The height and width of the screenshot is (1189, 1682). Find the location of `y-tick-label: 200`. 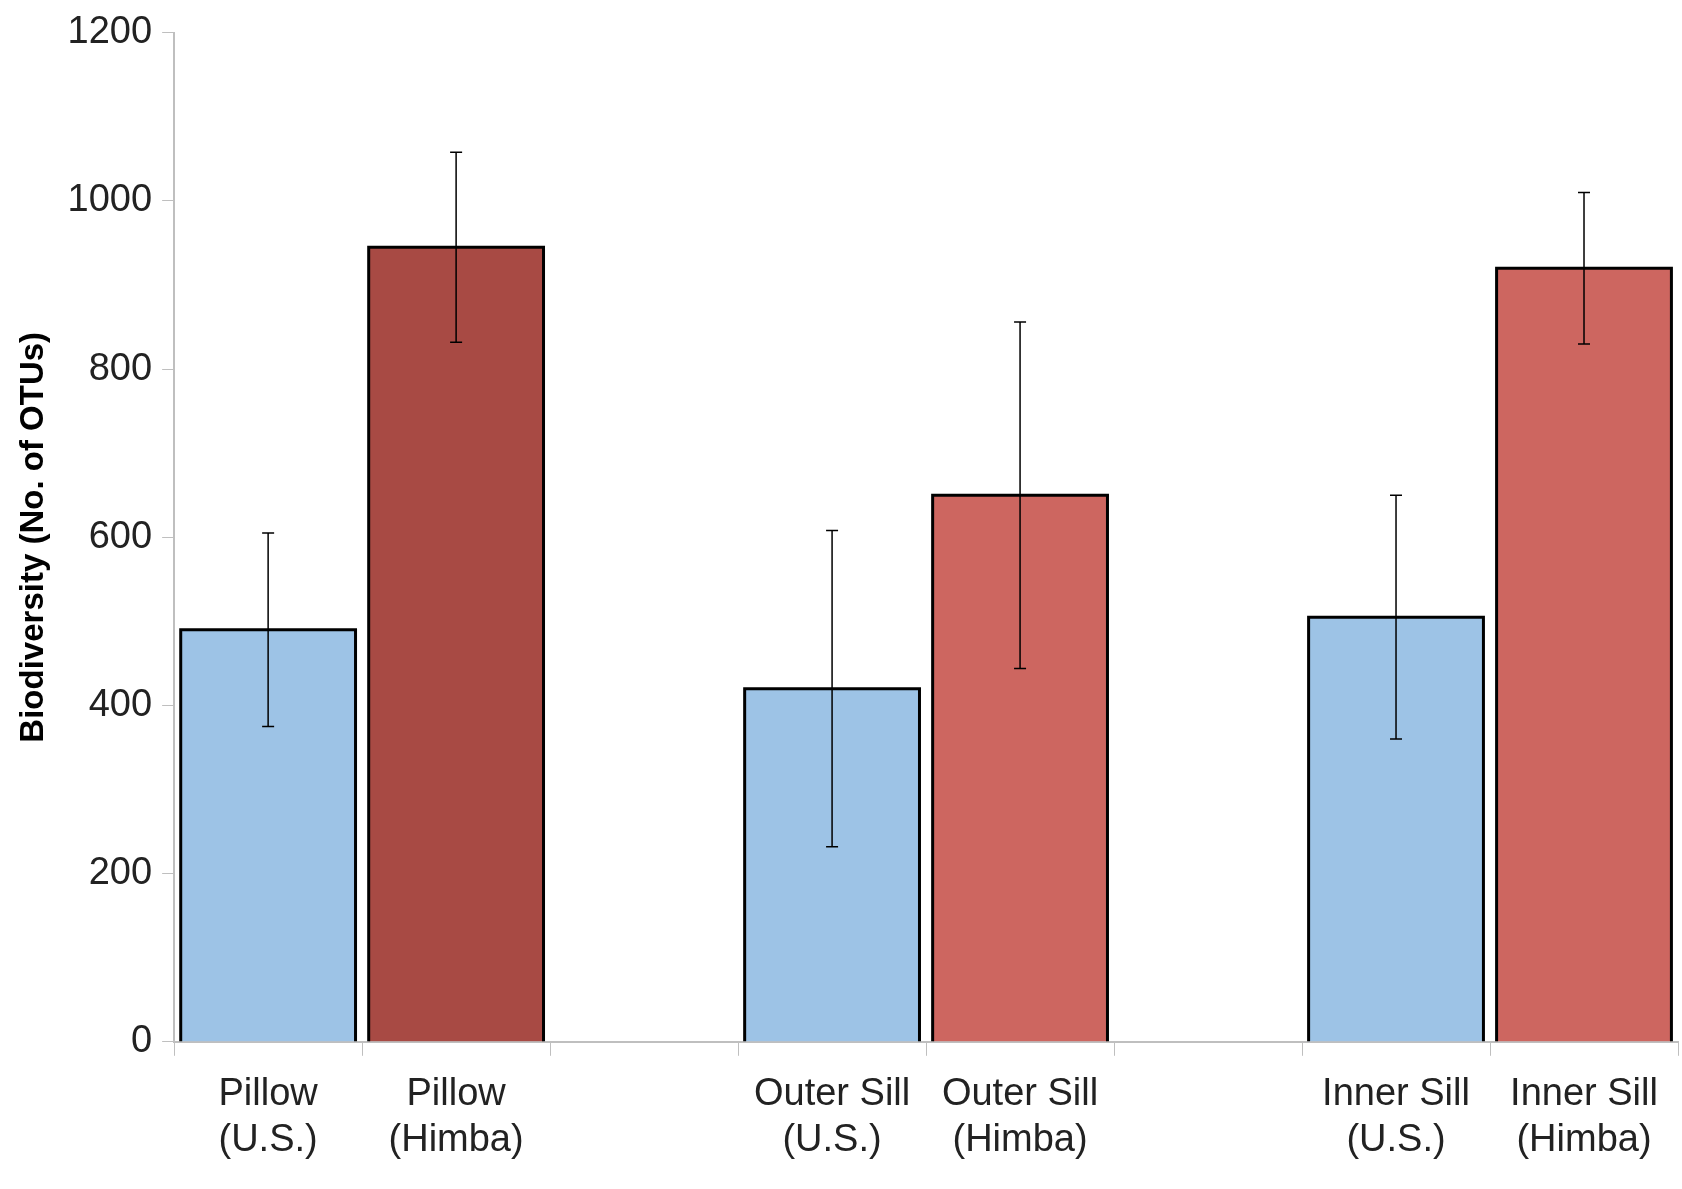

y-tick-label: 200 is located at coordinates (120, 871).